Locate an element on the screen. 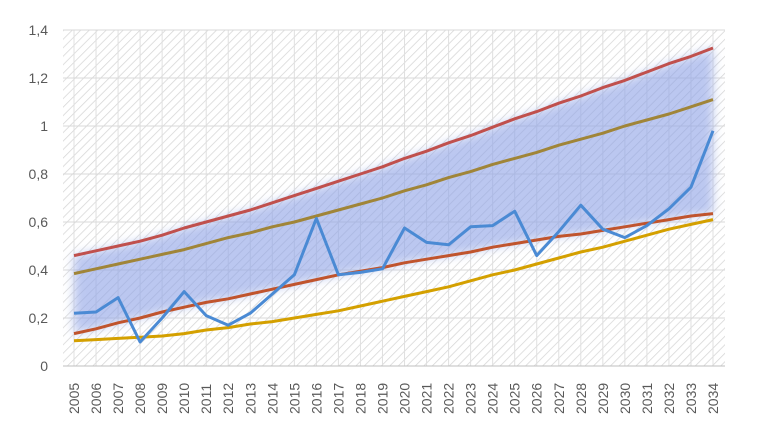  x-tick-label: 2031 is located at coordinates (647, 398).